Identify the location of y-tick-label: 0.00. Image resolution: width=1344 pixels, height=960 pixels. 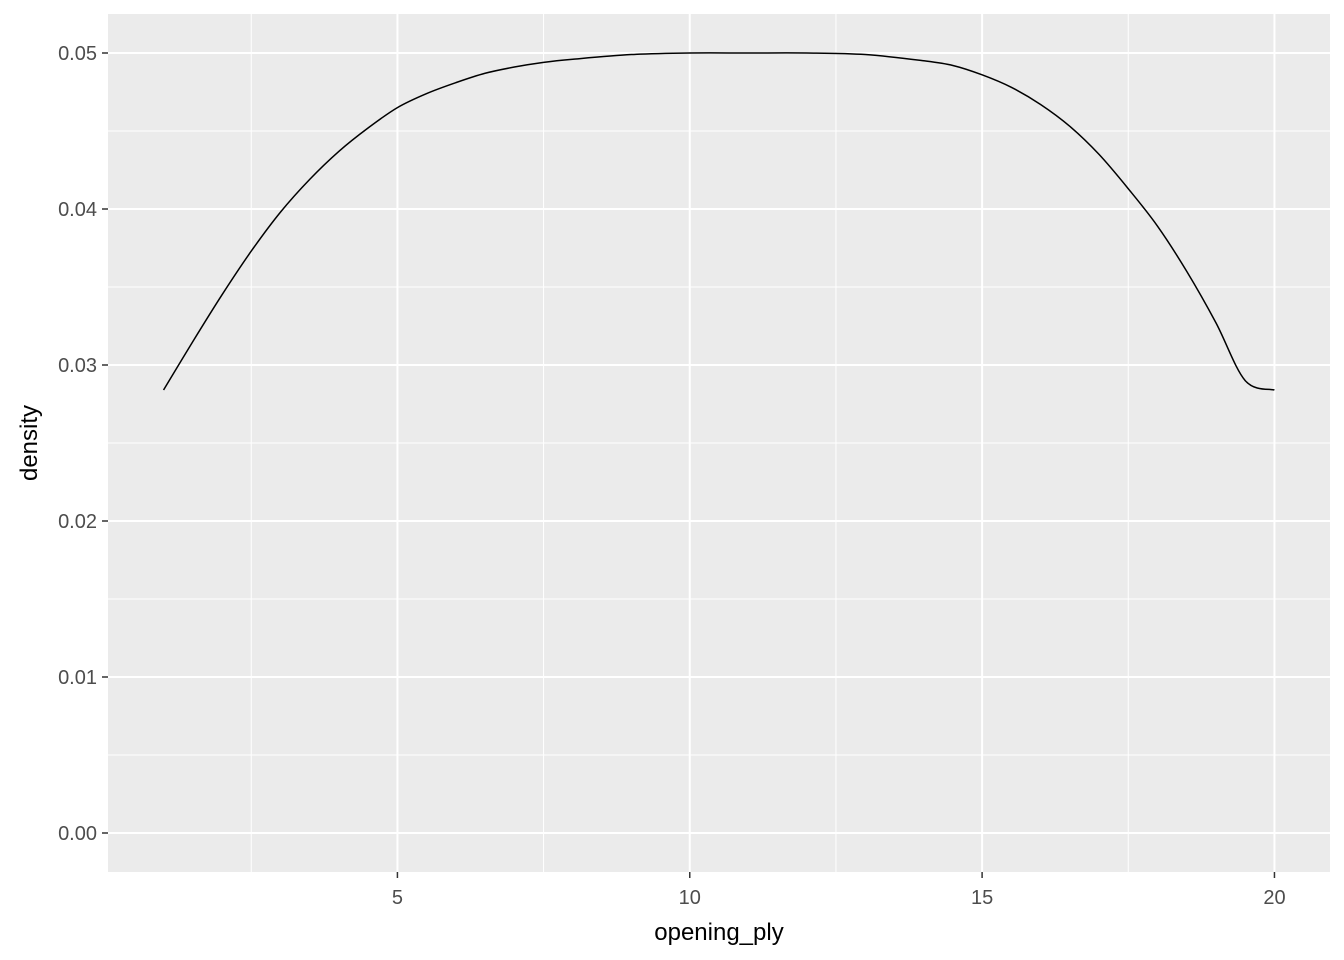
(77, 834).